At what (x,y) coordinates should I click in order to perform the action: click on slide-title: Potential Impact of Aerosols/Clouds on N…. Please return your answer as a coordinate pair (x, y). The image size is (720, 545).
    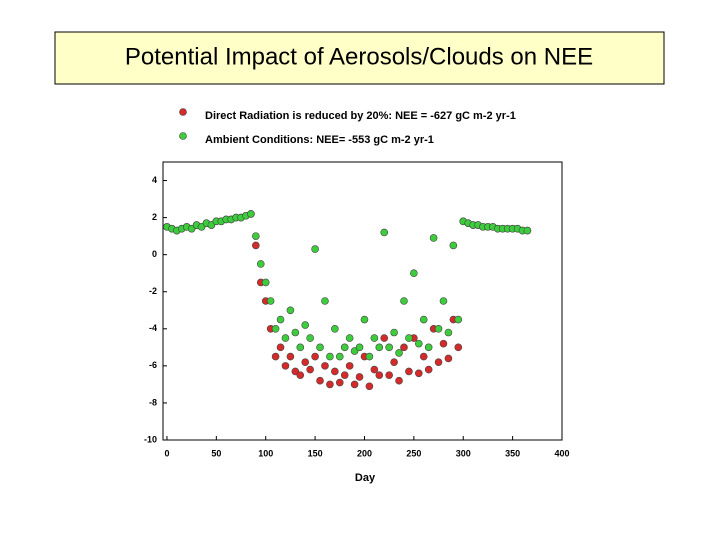
    Looking at the image, I should click on (359, 56).